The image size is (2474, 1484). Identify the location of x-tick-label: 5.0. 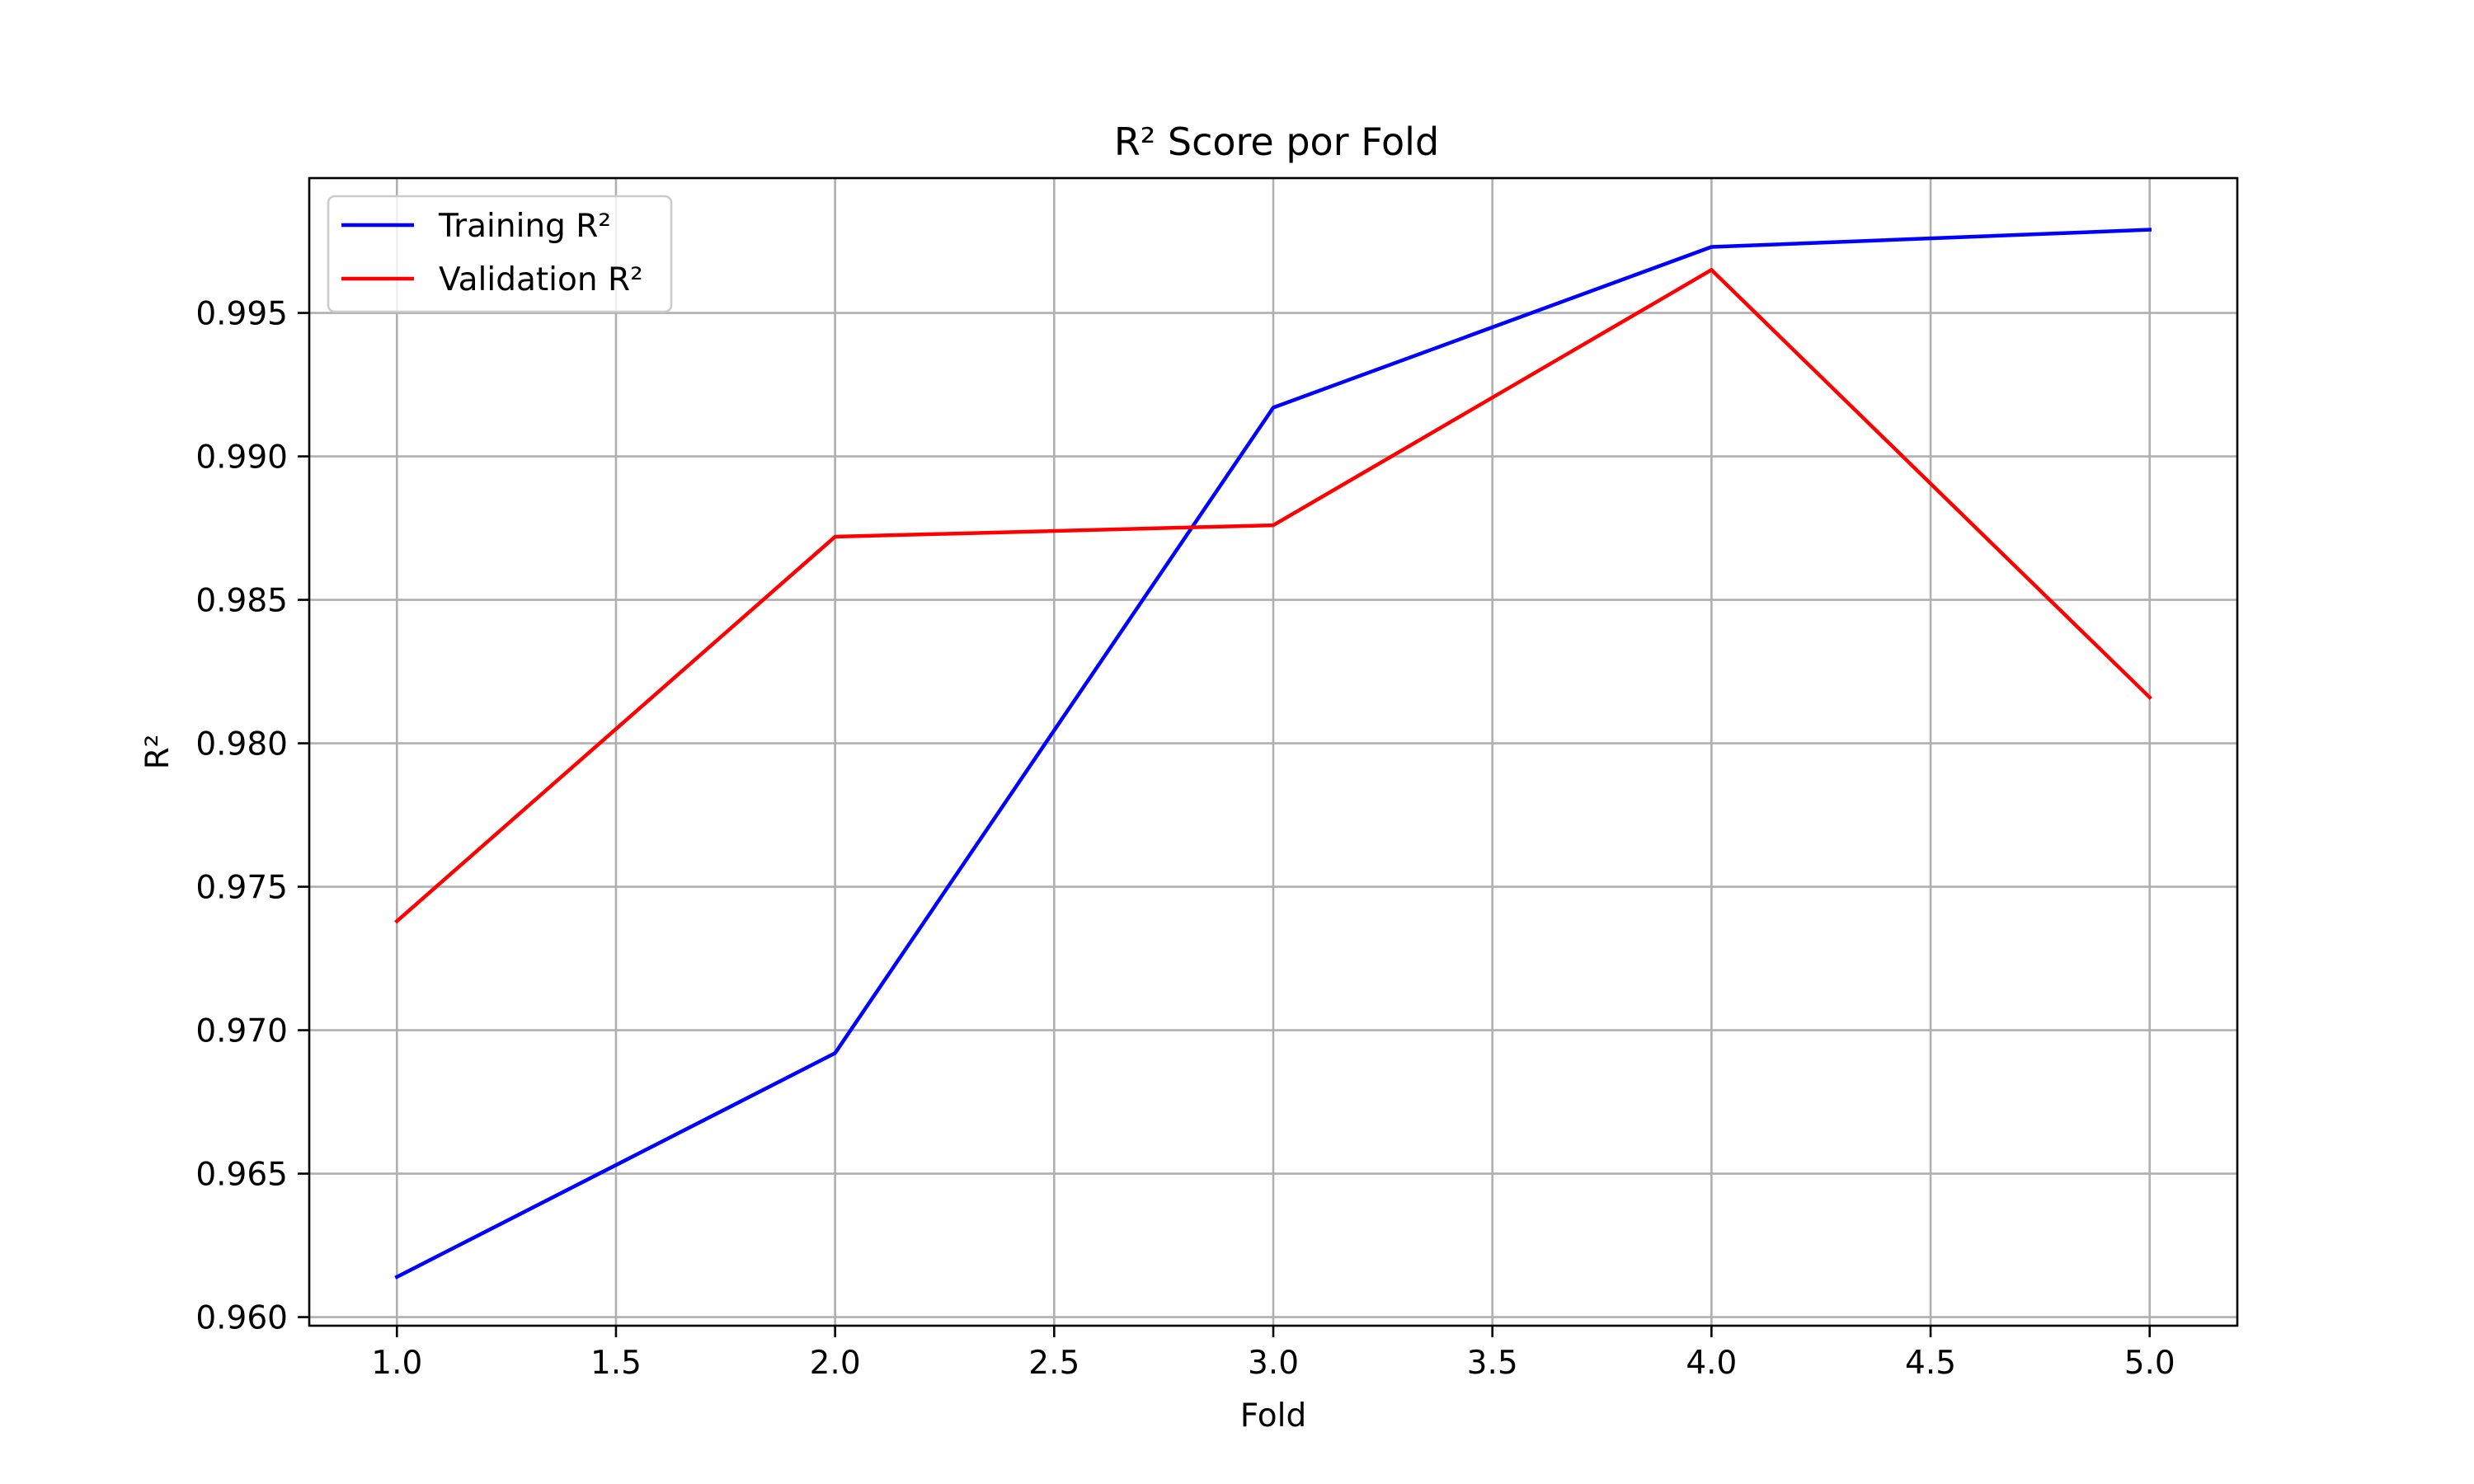
(2149, 1363).